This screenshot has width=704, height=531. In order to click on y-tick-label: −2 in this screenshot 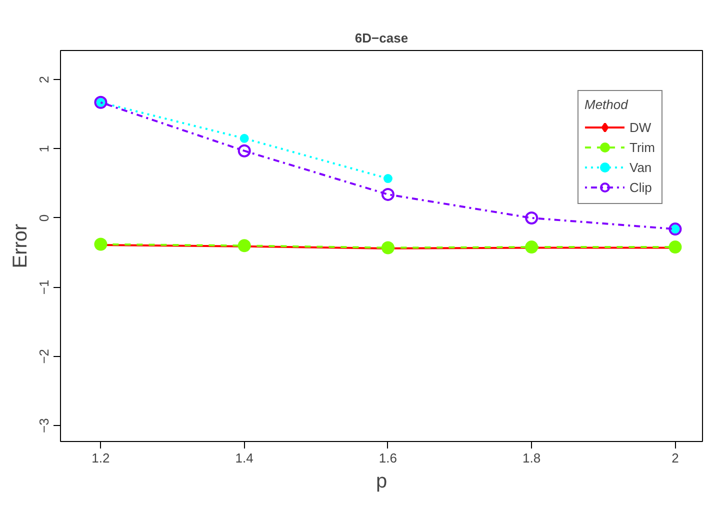, I will do `click(44, 356)`.